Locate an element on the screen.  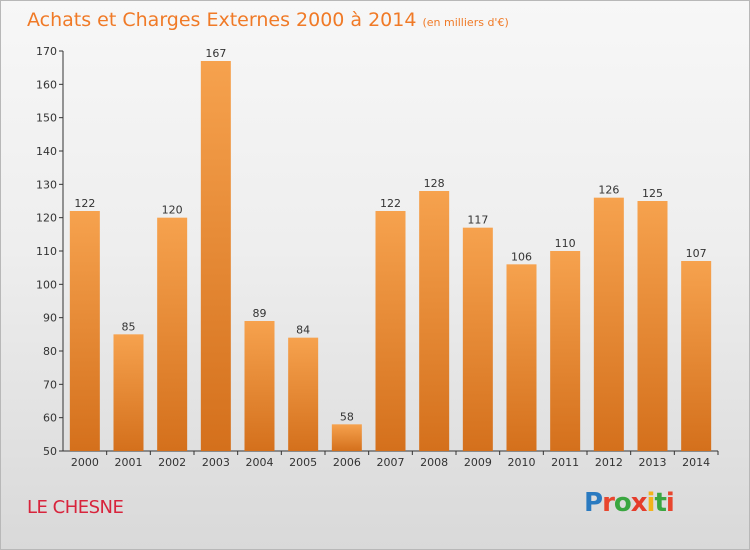
data-label-2003: 167 is located at coordinates (215, 53).